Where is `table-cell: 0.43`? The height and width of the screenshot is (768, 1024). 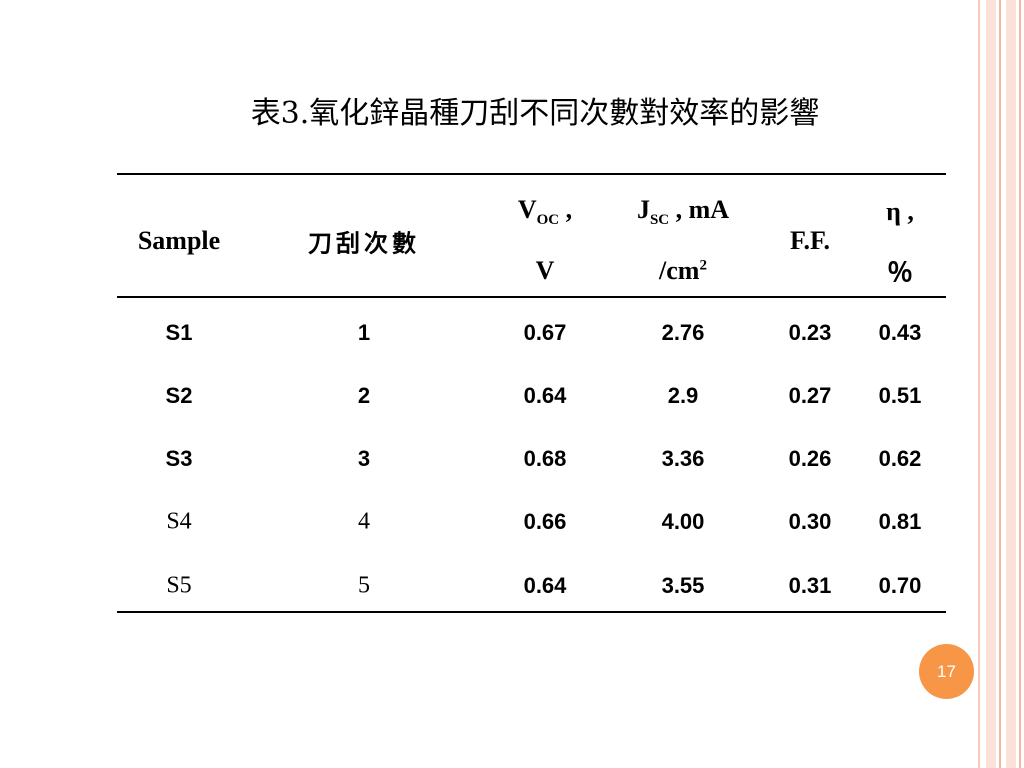 table-cell: 0.43 is located at coordinates (900, 332).